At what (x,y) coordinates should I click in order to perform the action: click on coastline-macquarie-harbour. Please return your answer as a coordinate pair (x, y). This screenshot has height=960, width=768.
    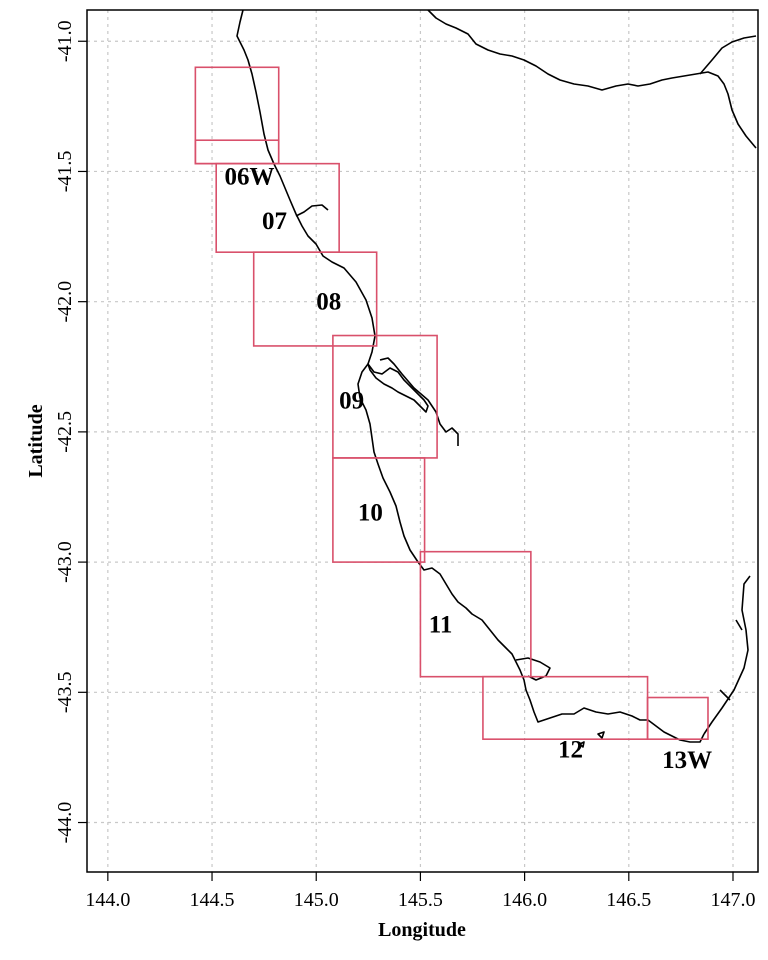
    Looking at the image, I should click on (398, 388).